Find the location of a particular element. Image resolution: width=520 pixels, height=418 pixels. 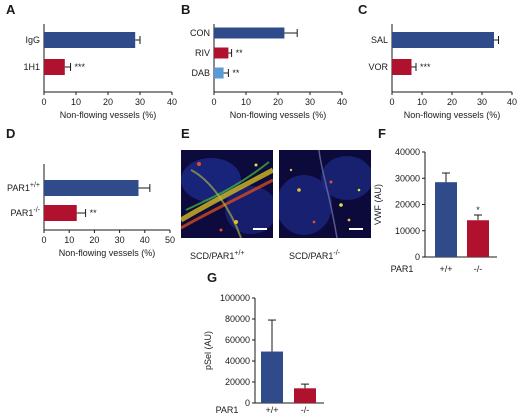

category-label: CON is located at coordinates (200, 33).